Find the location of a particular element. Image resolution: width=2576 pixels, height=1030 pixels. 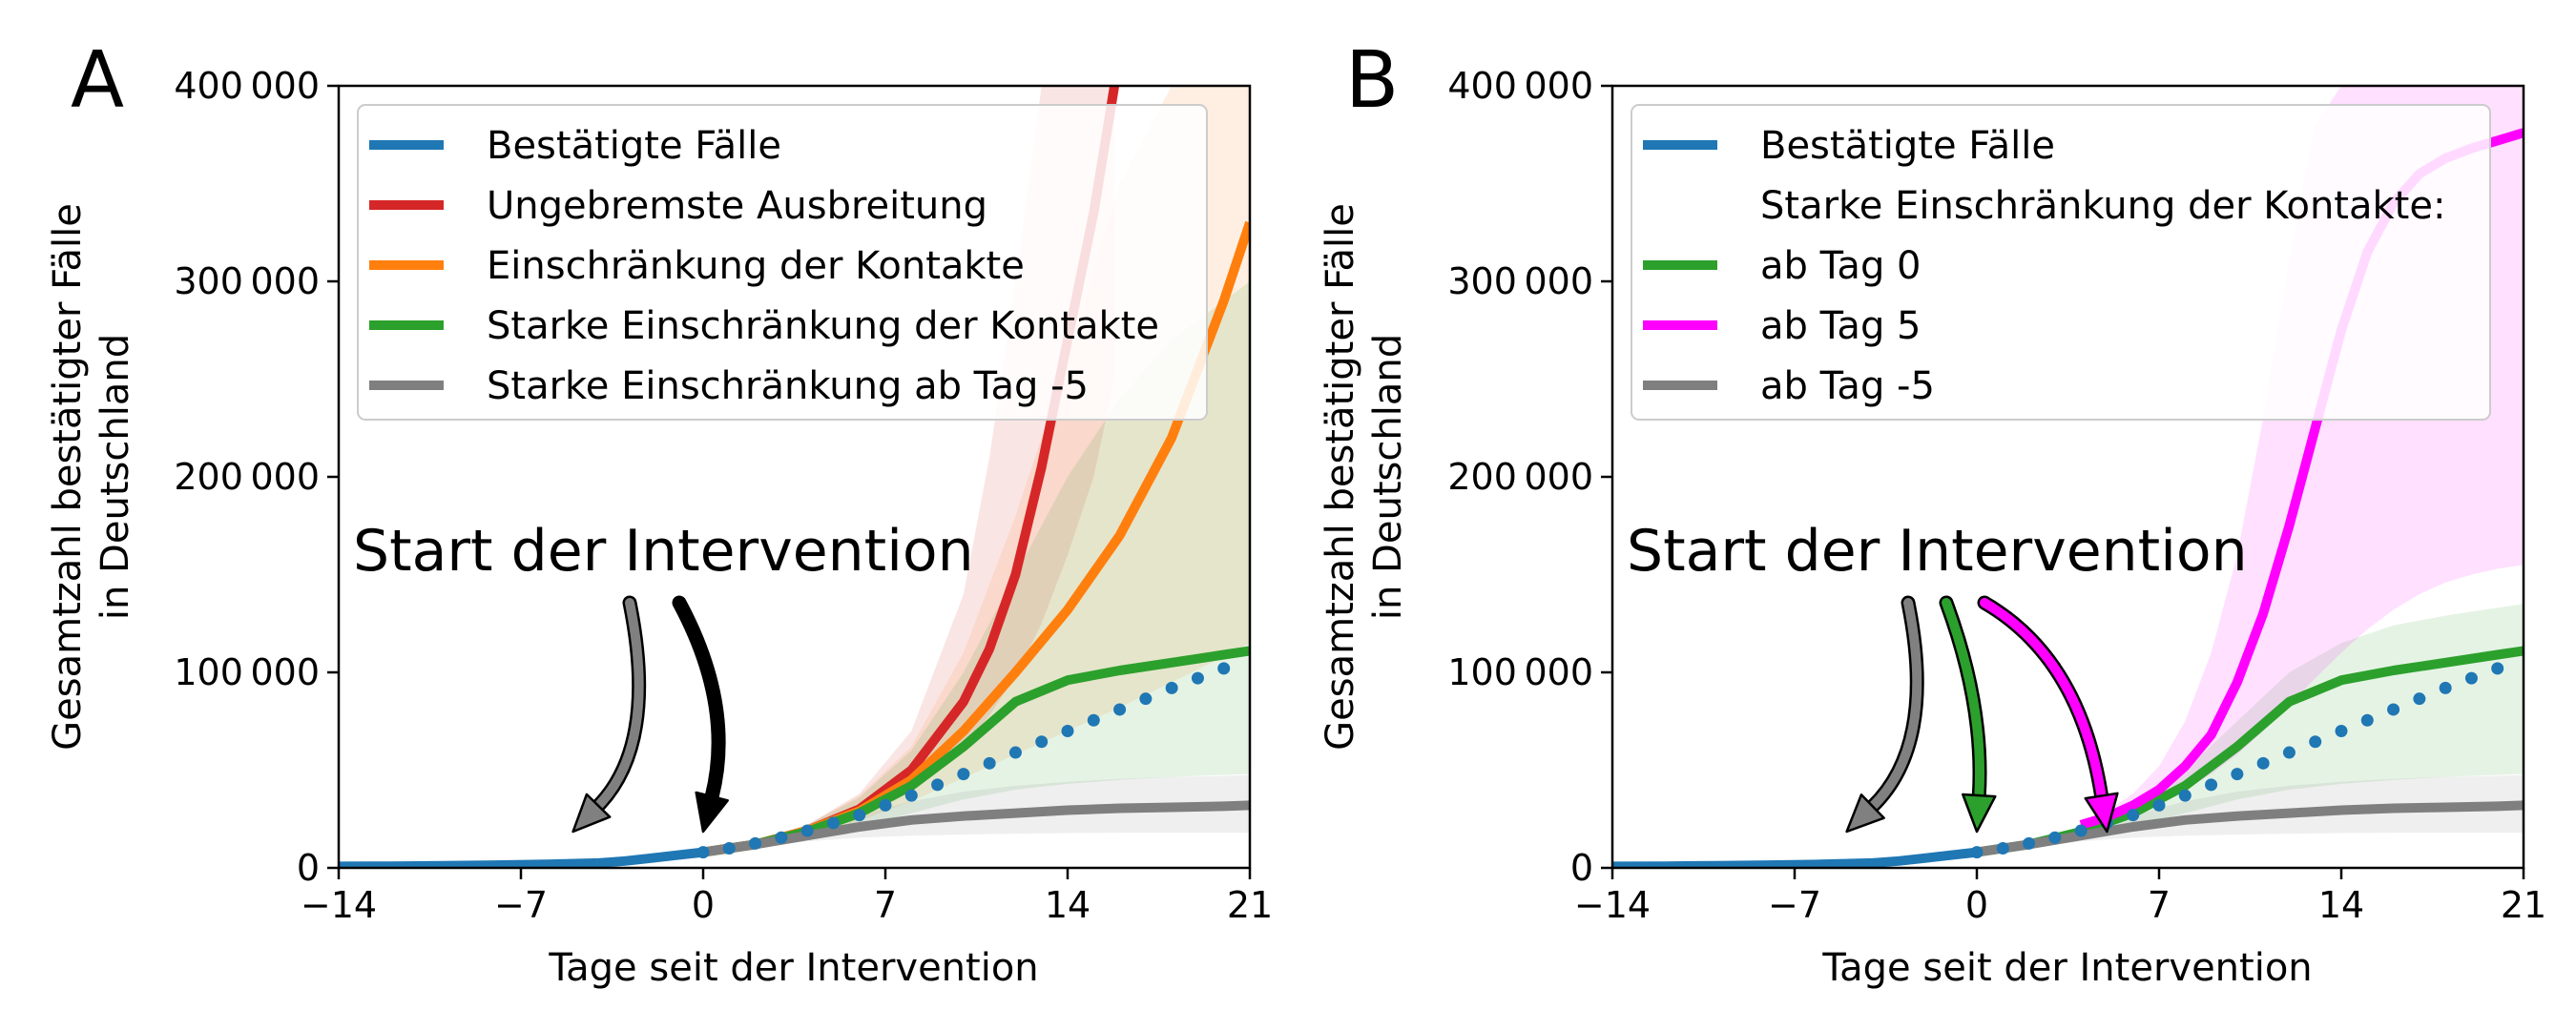

series-starke-einschraenkung-ab-tag-5-line is located at coordinates (976, 828).